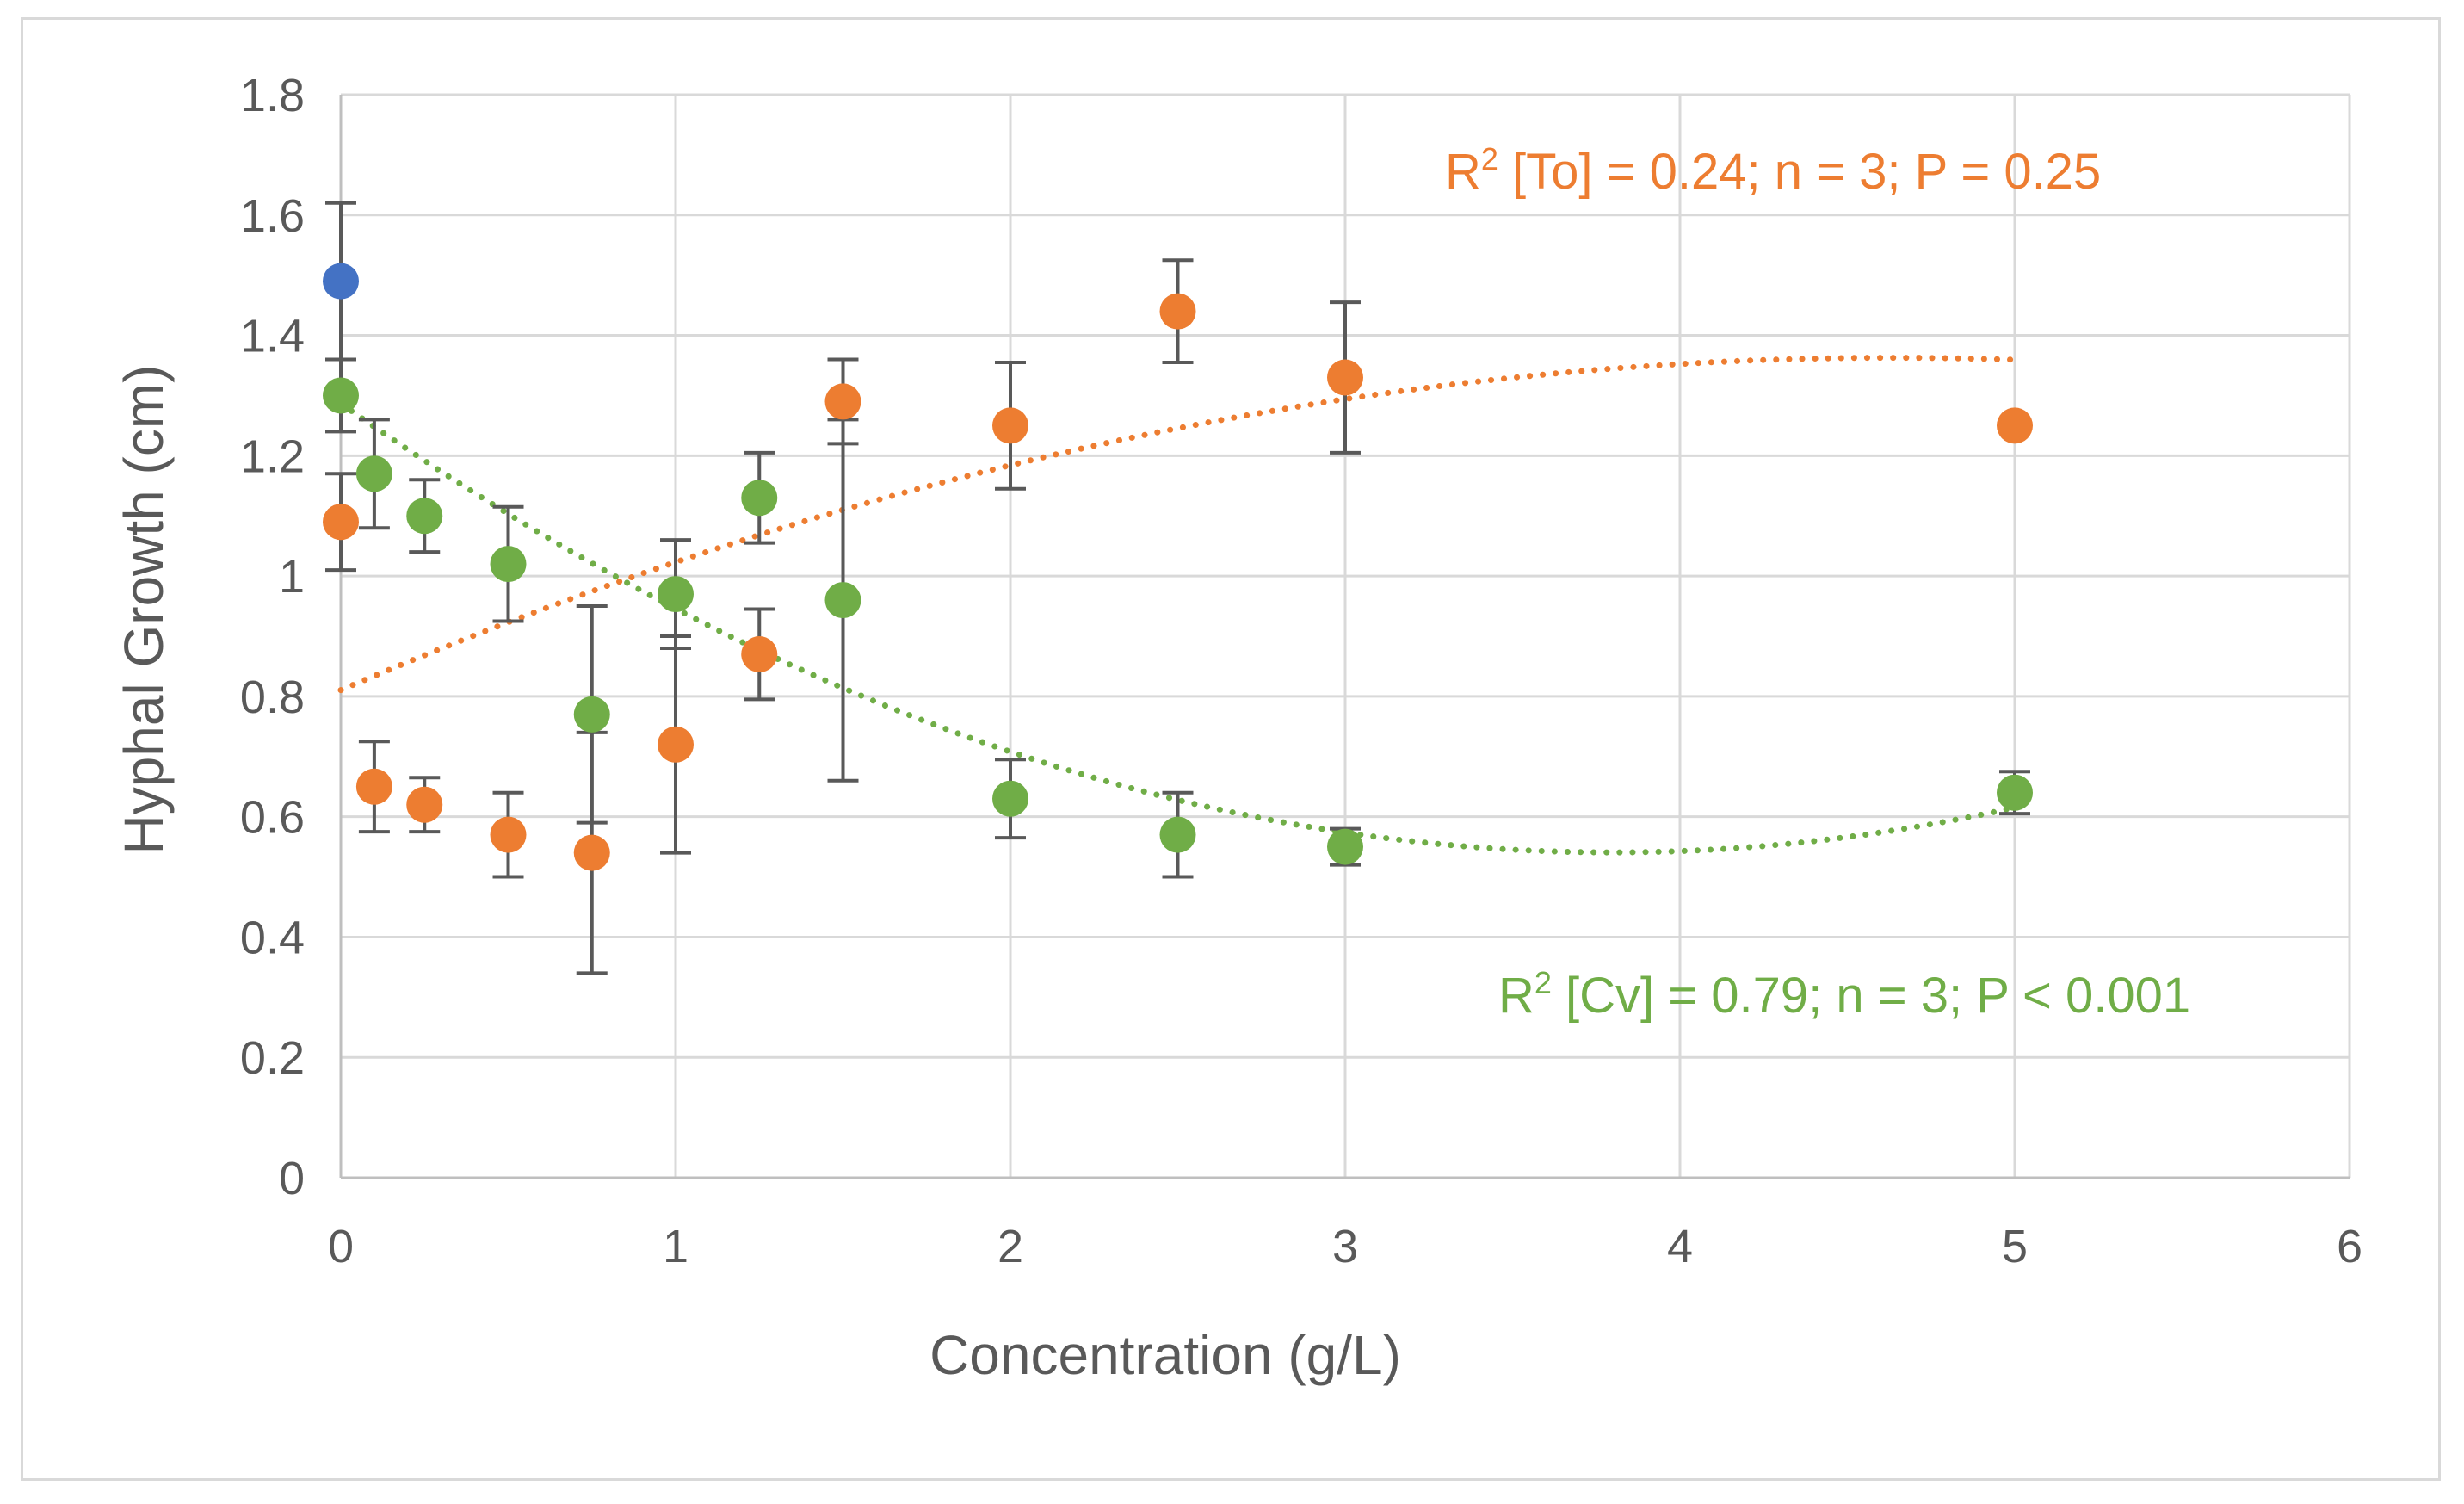  Describe the element at coordinates (1799, 172) in the screenshot. I see `annotation-to-rest: [To] = 0.24; n = 3; P = 0.25` at that location.